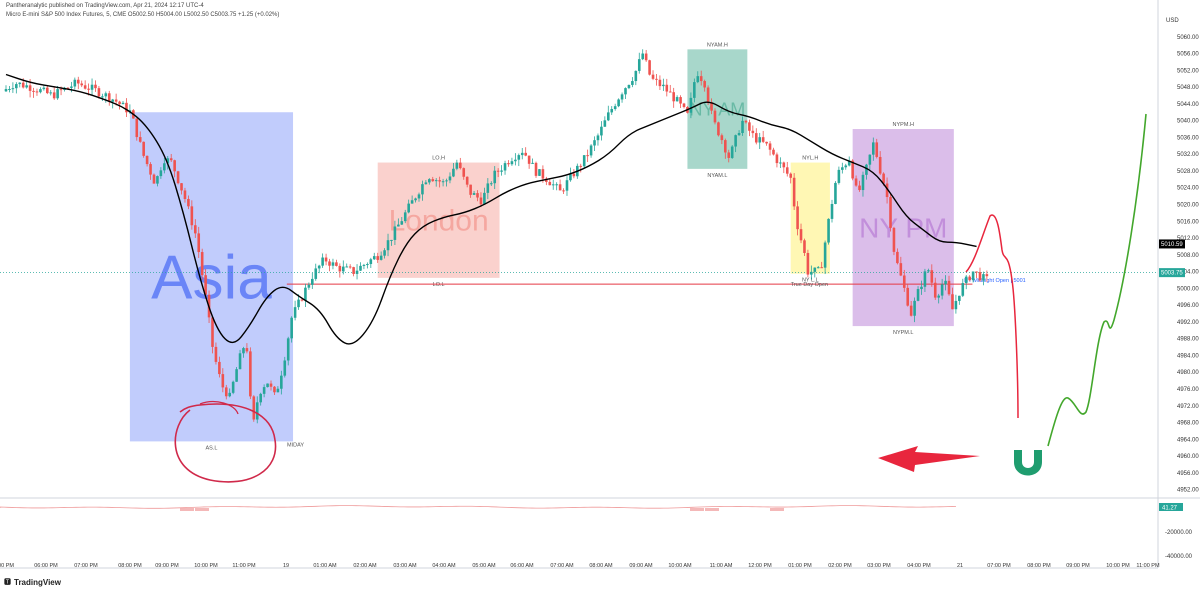 This screenshot has width=1200, height=590. I want to click on sma-value: 5010.59, so click(1172, 245).